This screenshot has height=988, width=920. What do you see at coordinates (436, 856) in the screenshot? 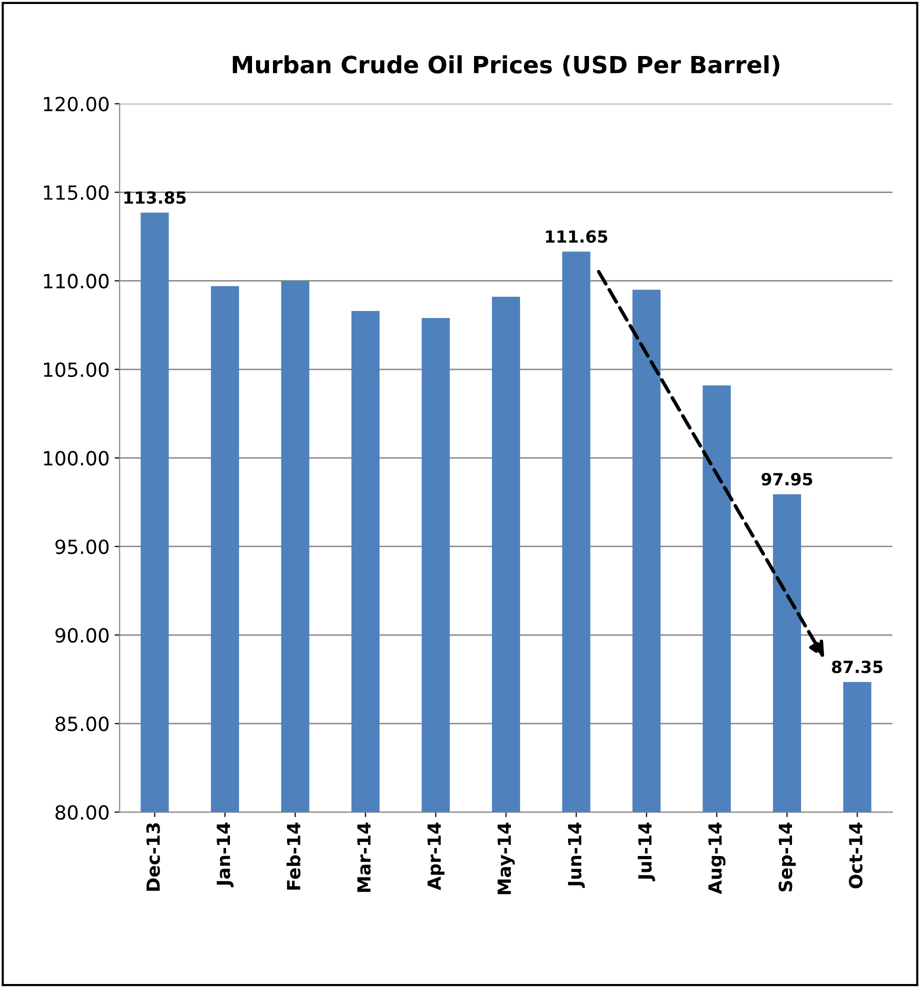
I see `x-tick-label: Apr-14` at bounding box center [436, 856].